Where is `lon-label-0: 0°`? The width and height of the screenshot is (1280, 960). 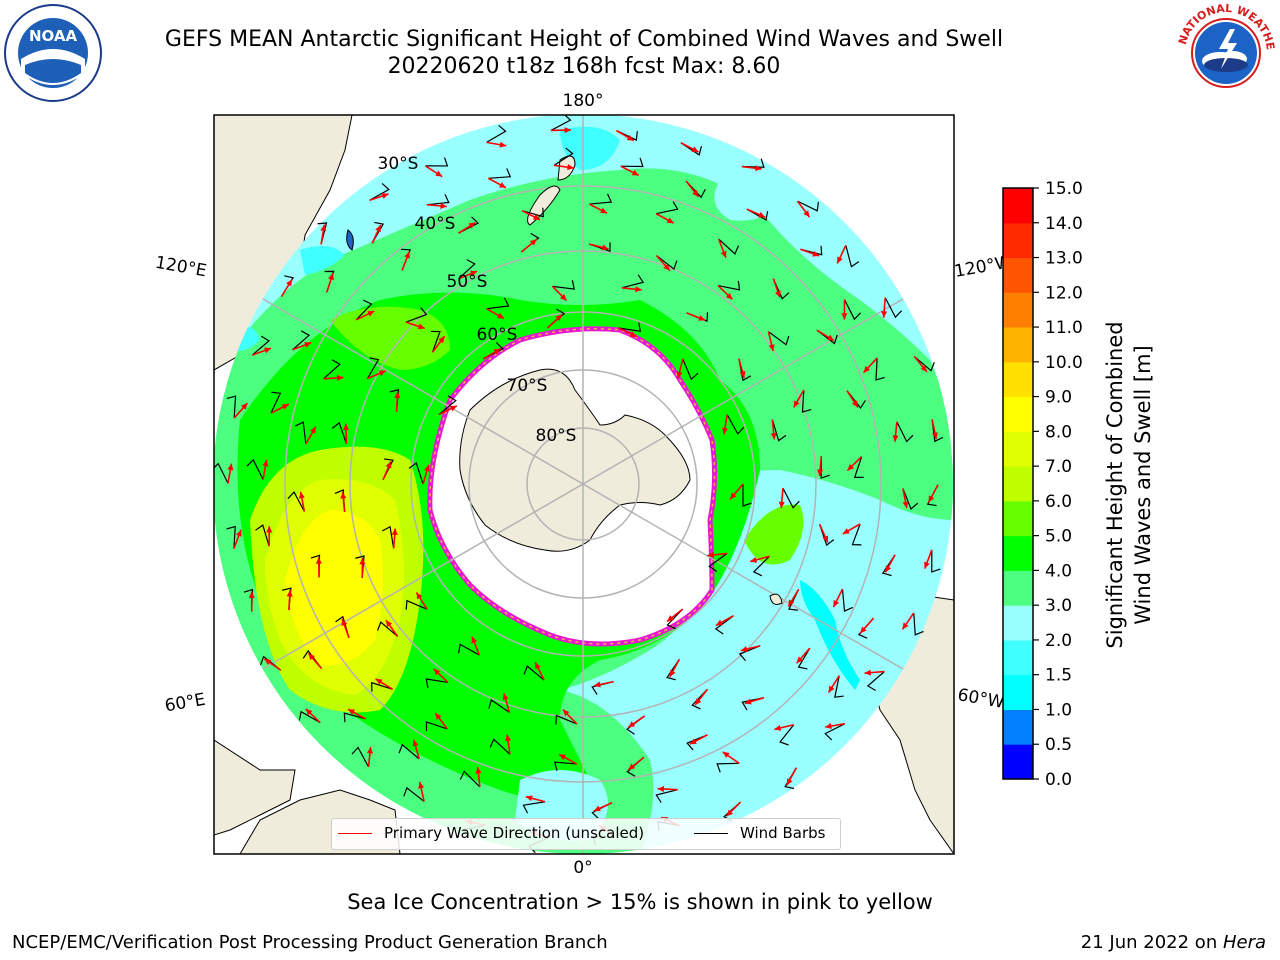 lon-label-0: 0° is located at coordinates (582, 868).